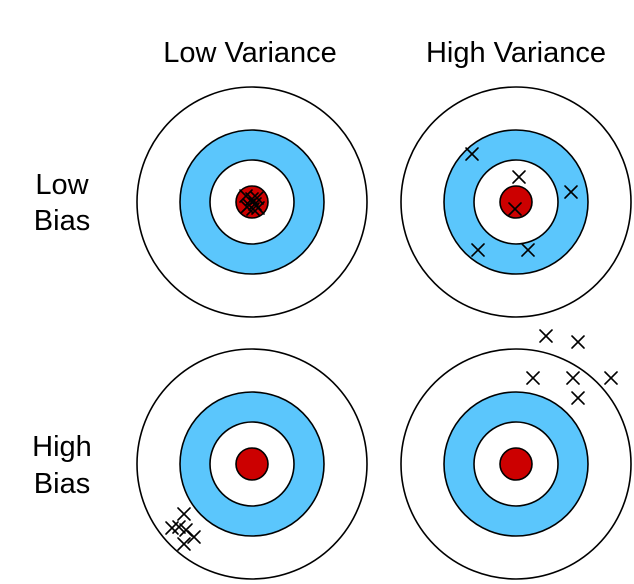 This screenshot has width=634, height=584. I want to click on row-label-low-bias-line1: Low, so click(62, 185).